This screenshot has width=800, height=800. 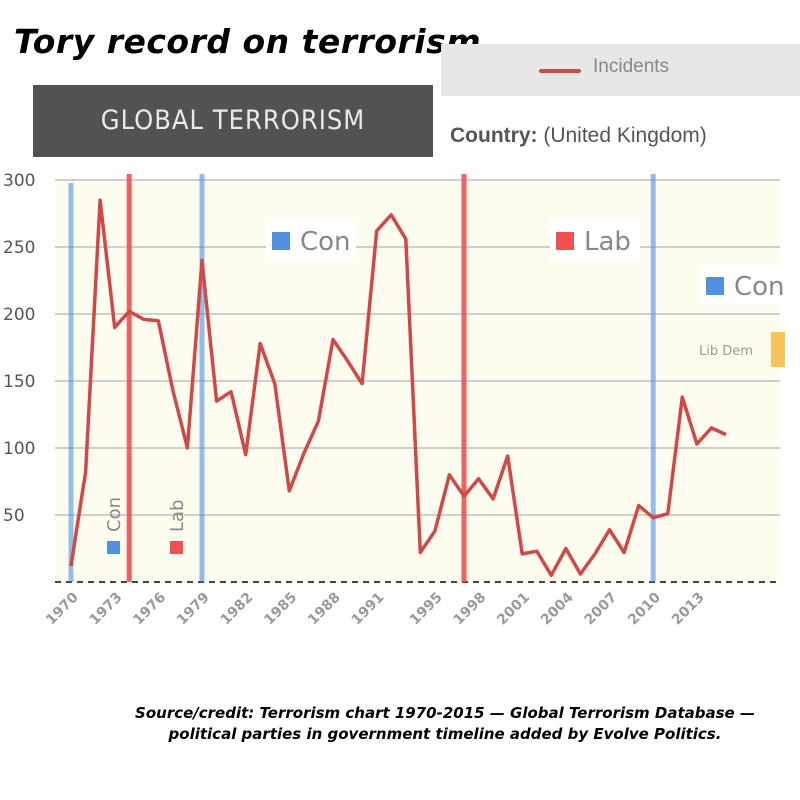 What do you see at coordinates (149, 609) in the screenshot?
I see `x-tick-label: 1976` at bounding box center [149, 609].